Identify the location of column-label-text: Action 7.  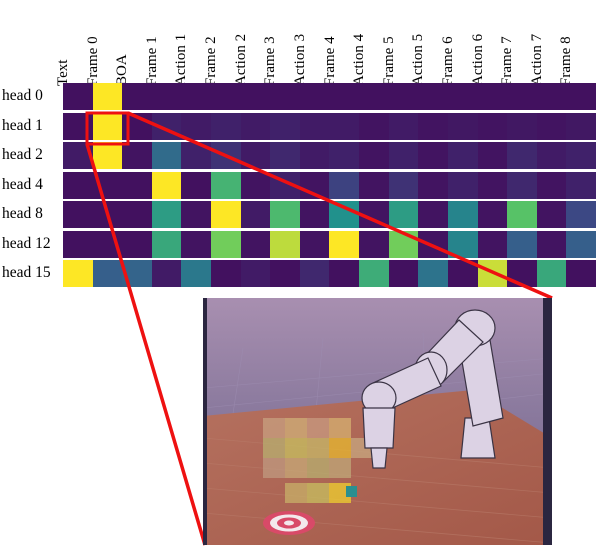
(536, 59).